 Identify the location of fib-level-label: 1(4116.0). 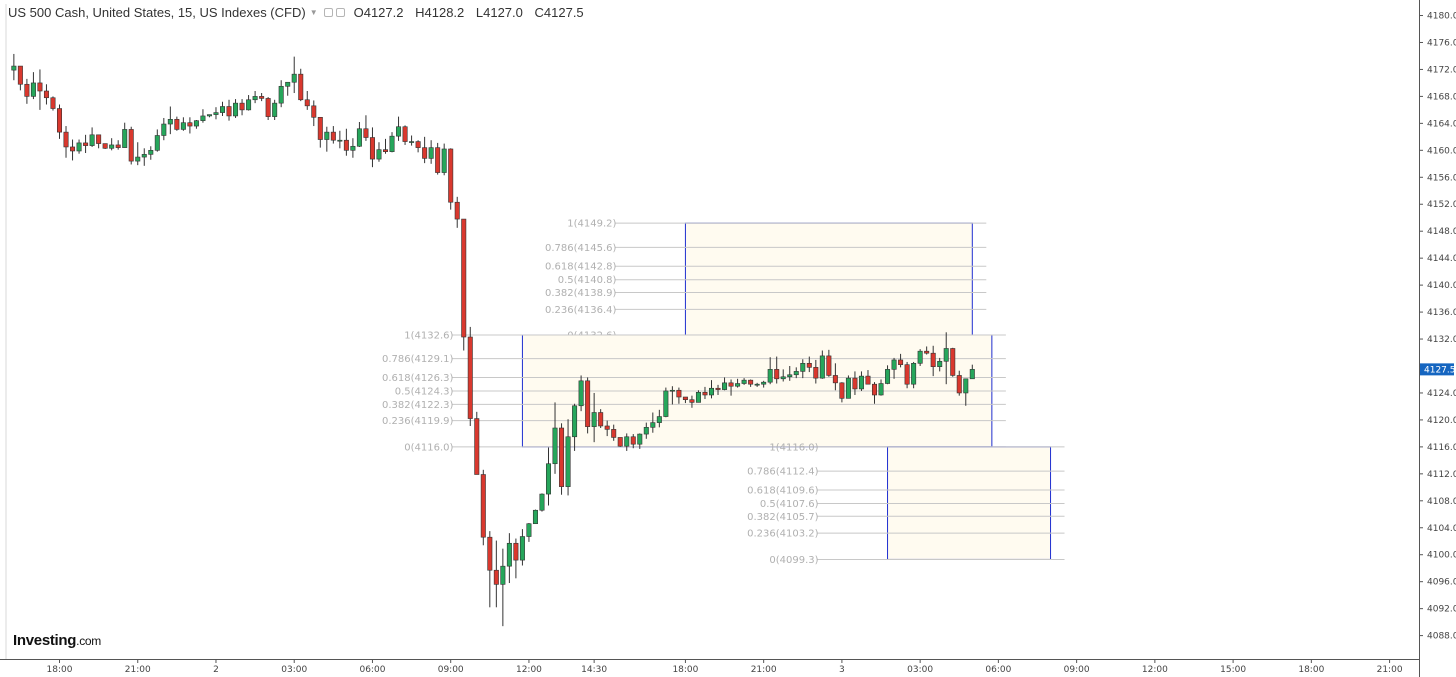
(793, 447).